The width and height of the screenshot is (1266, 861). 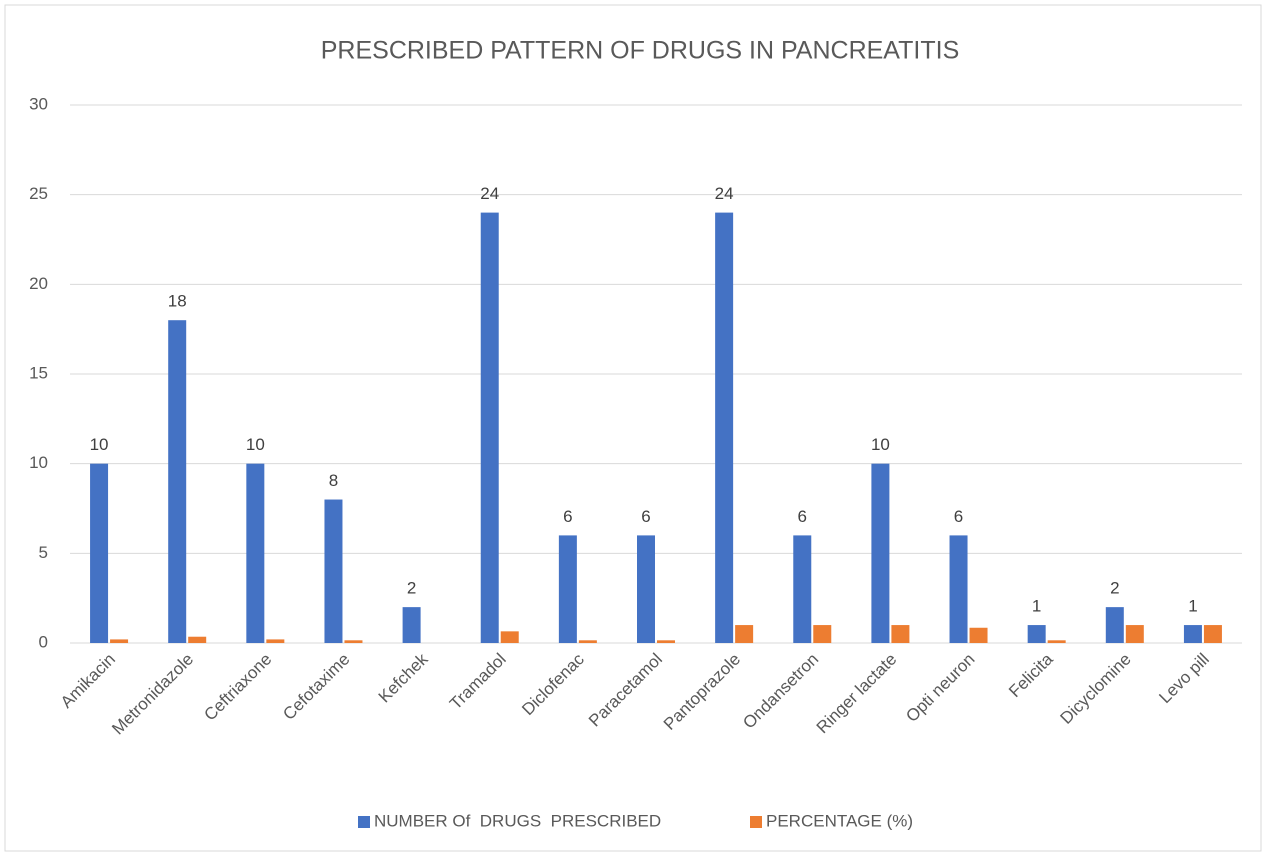 What do you see at coordinates (38, 462) in the screenshot?
I see `y-tick-label: 10` at bounding box center [38, 462].